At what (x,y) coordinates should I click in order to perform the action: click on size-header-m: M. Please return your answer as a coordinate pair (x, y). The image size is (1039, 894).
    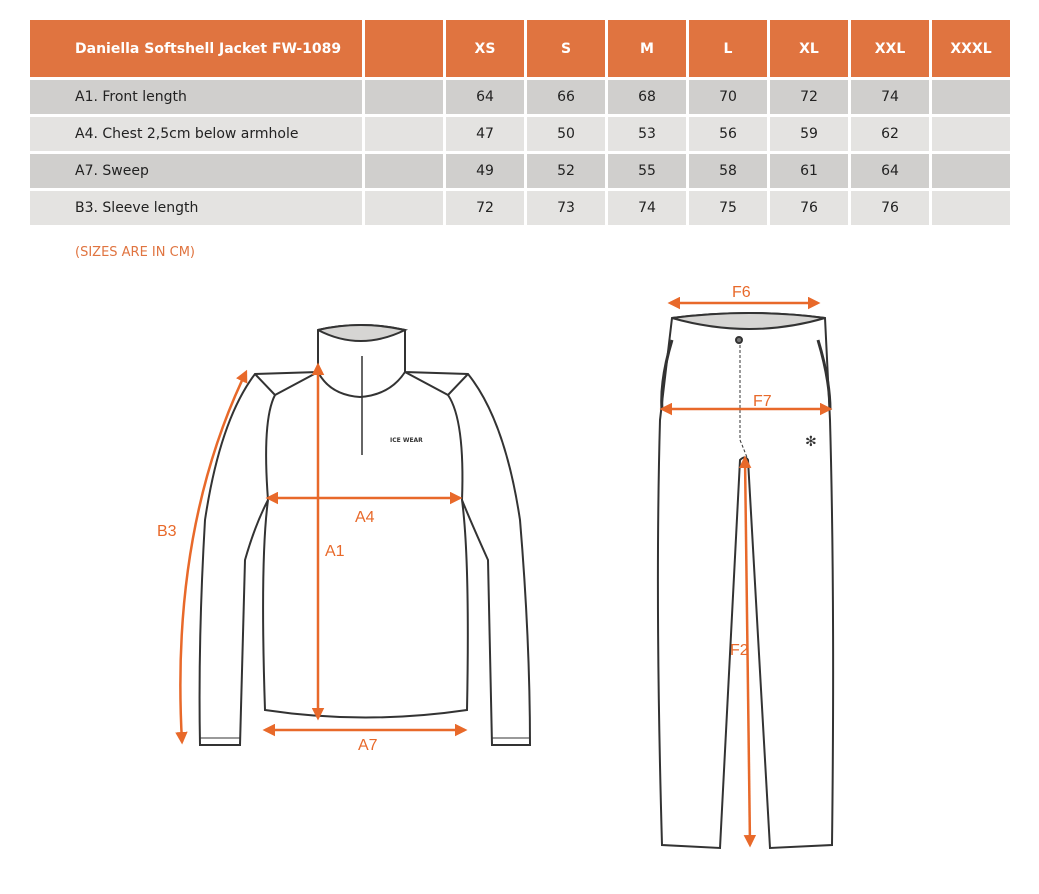
    Looking at the image, I should click on (647, 48).